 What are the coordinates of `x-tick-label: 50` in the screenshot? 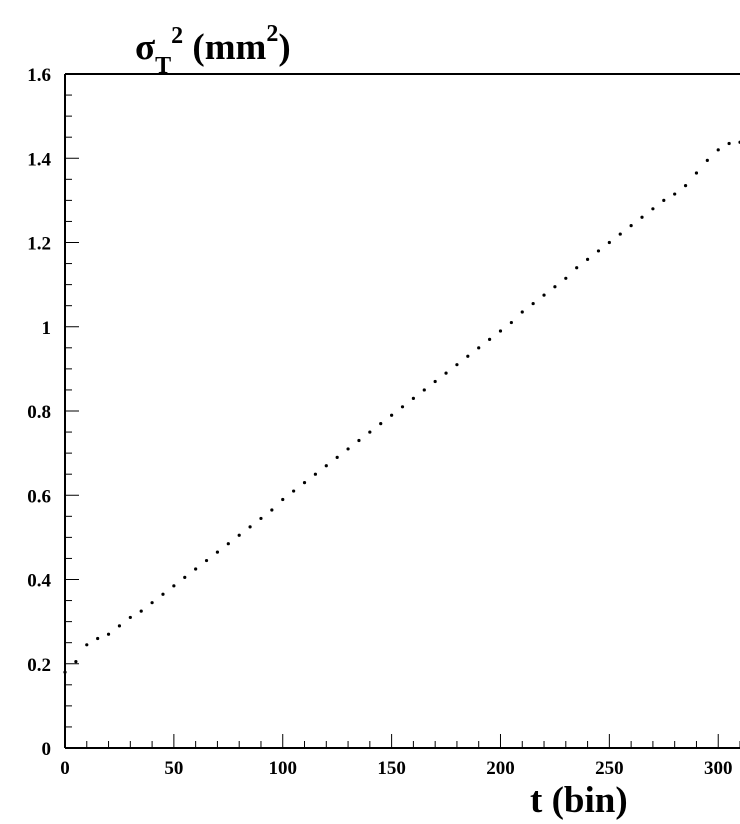 It's located at (173, 768).